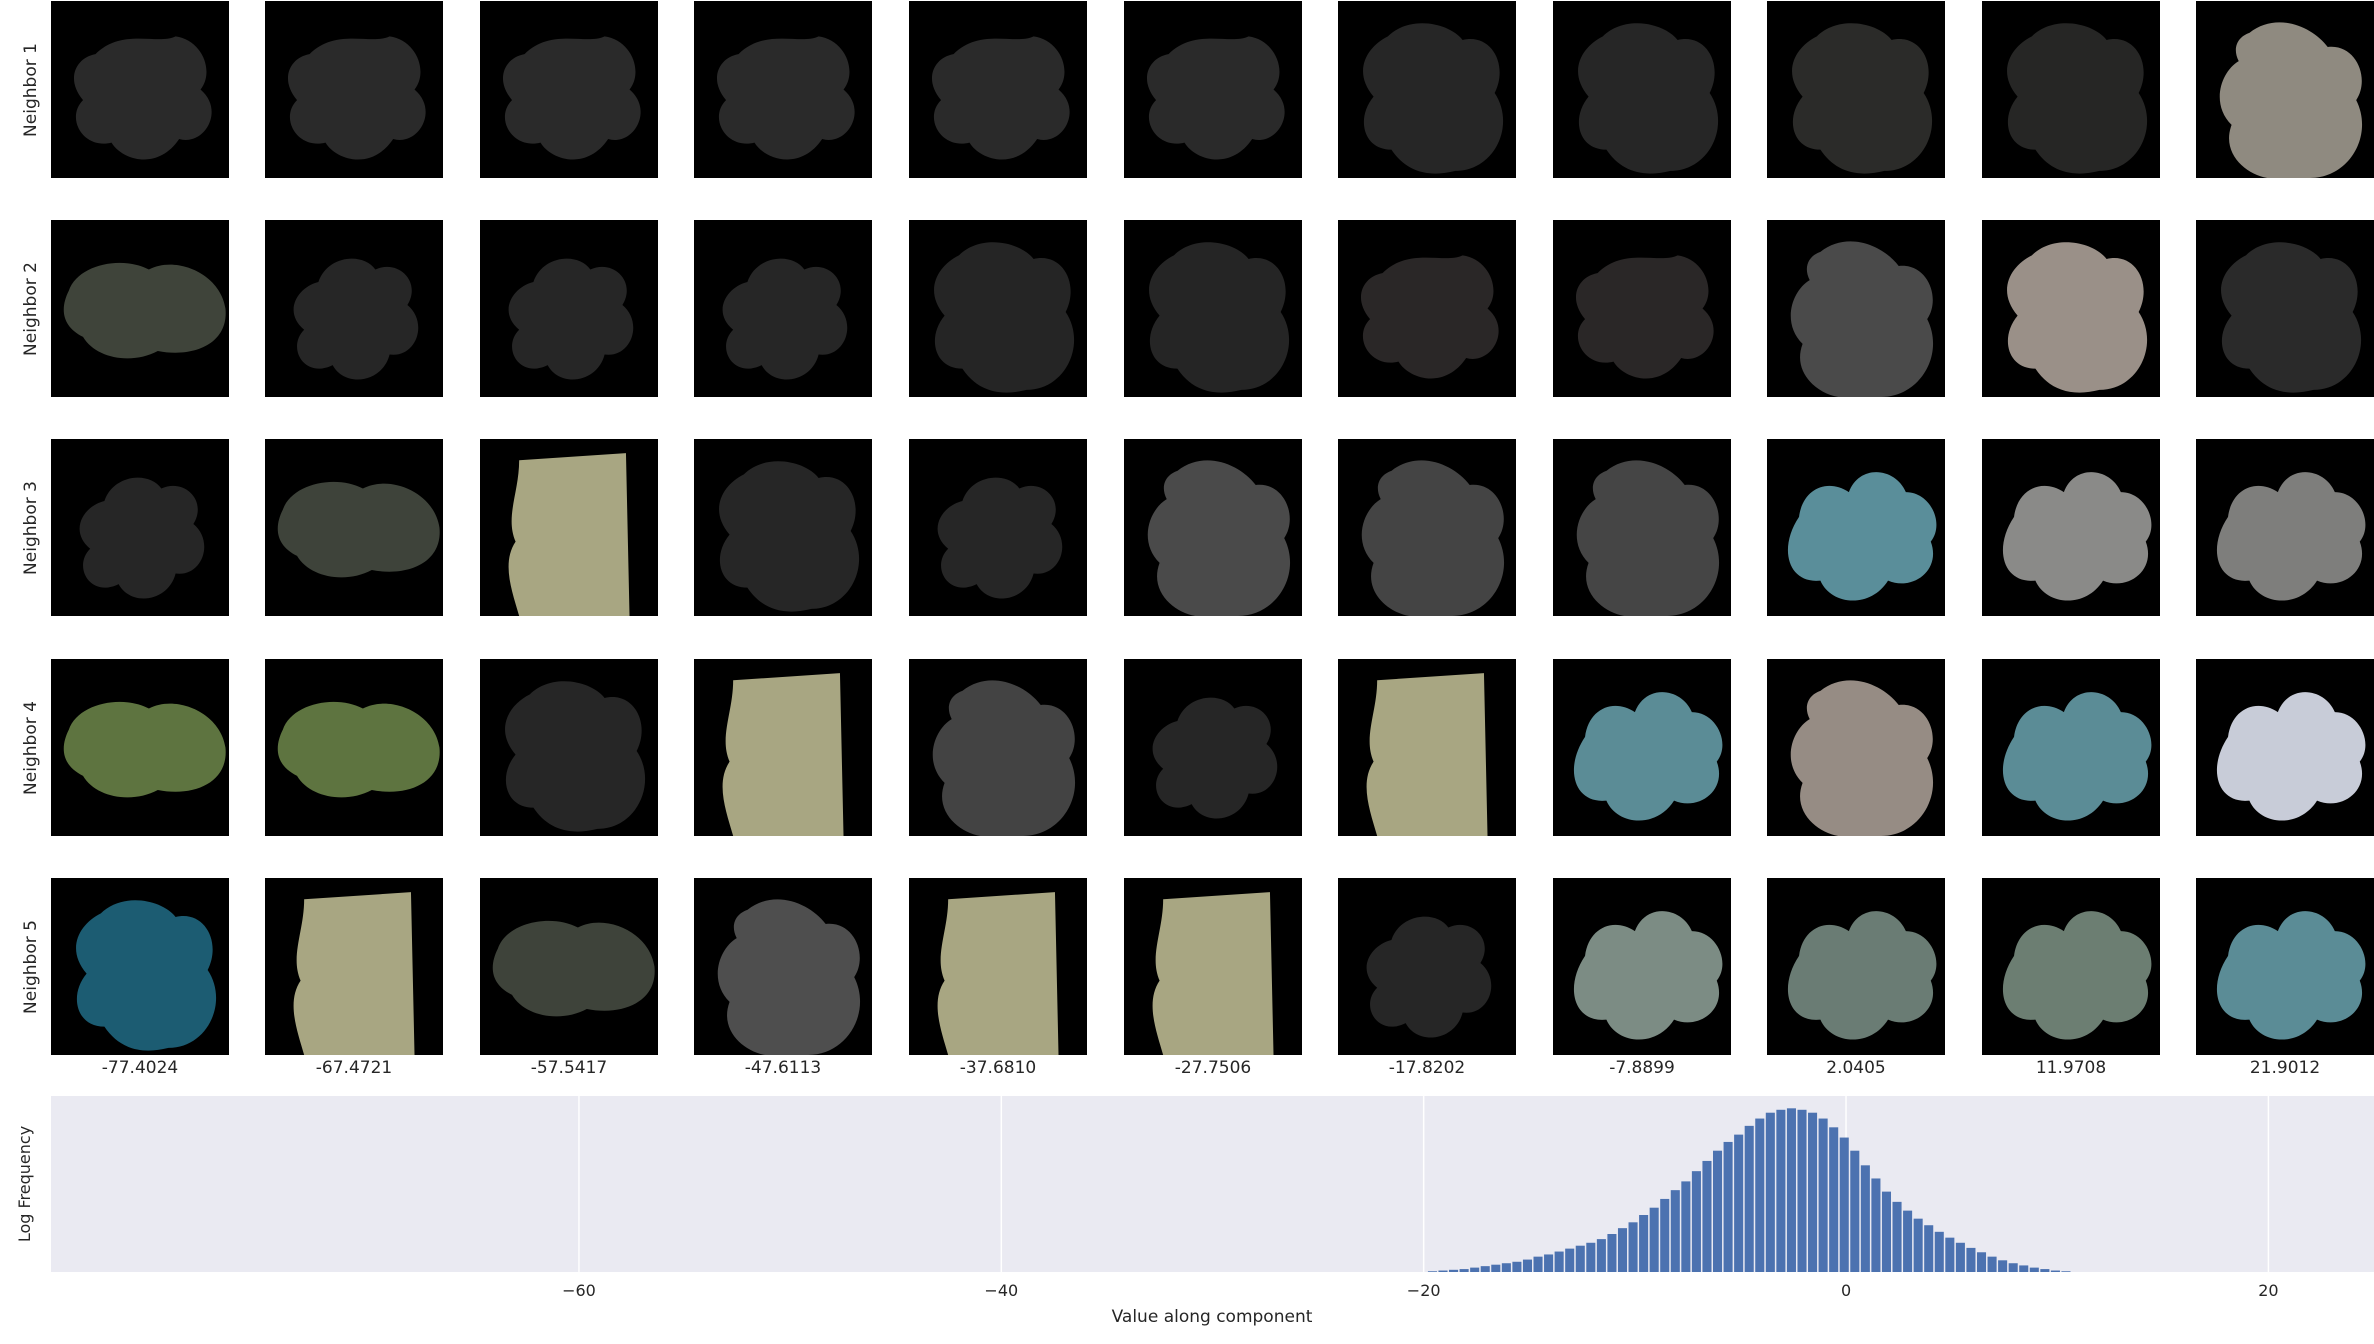 This screenshot has height=1344, width=2374. I want to click on column-value-label: -27.7506, so click(1213, 1068).